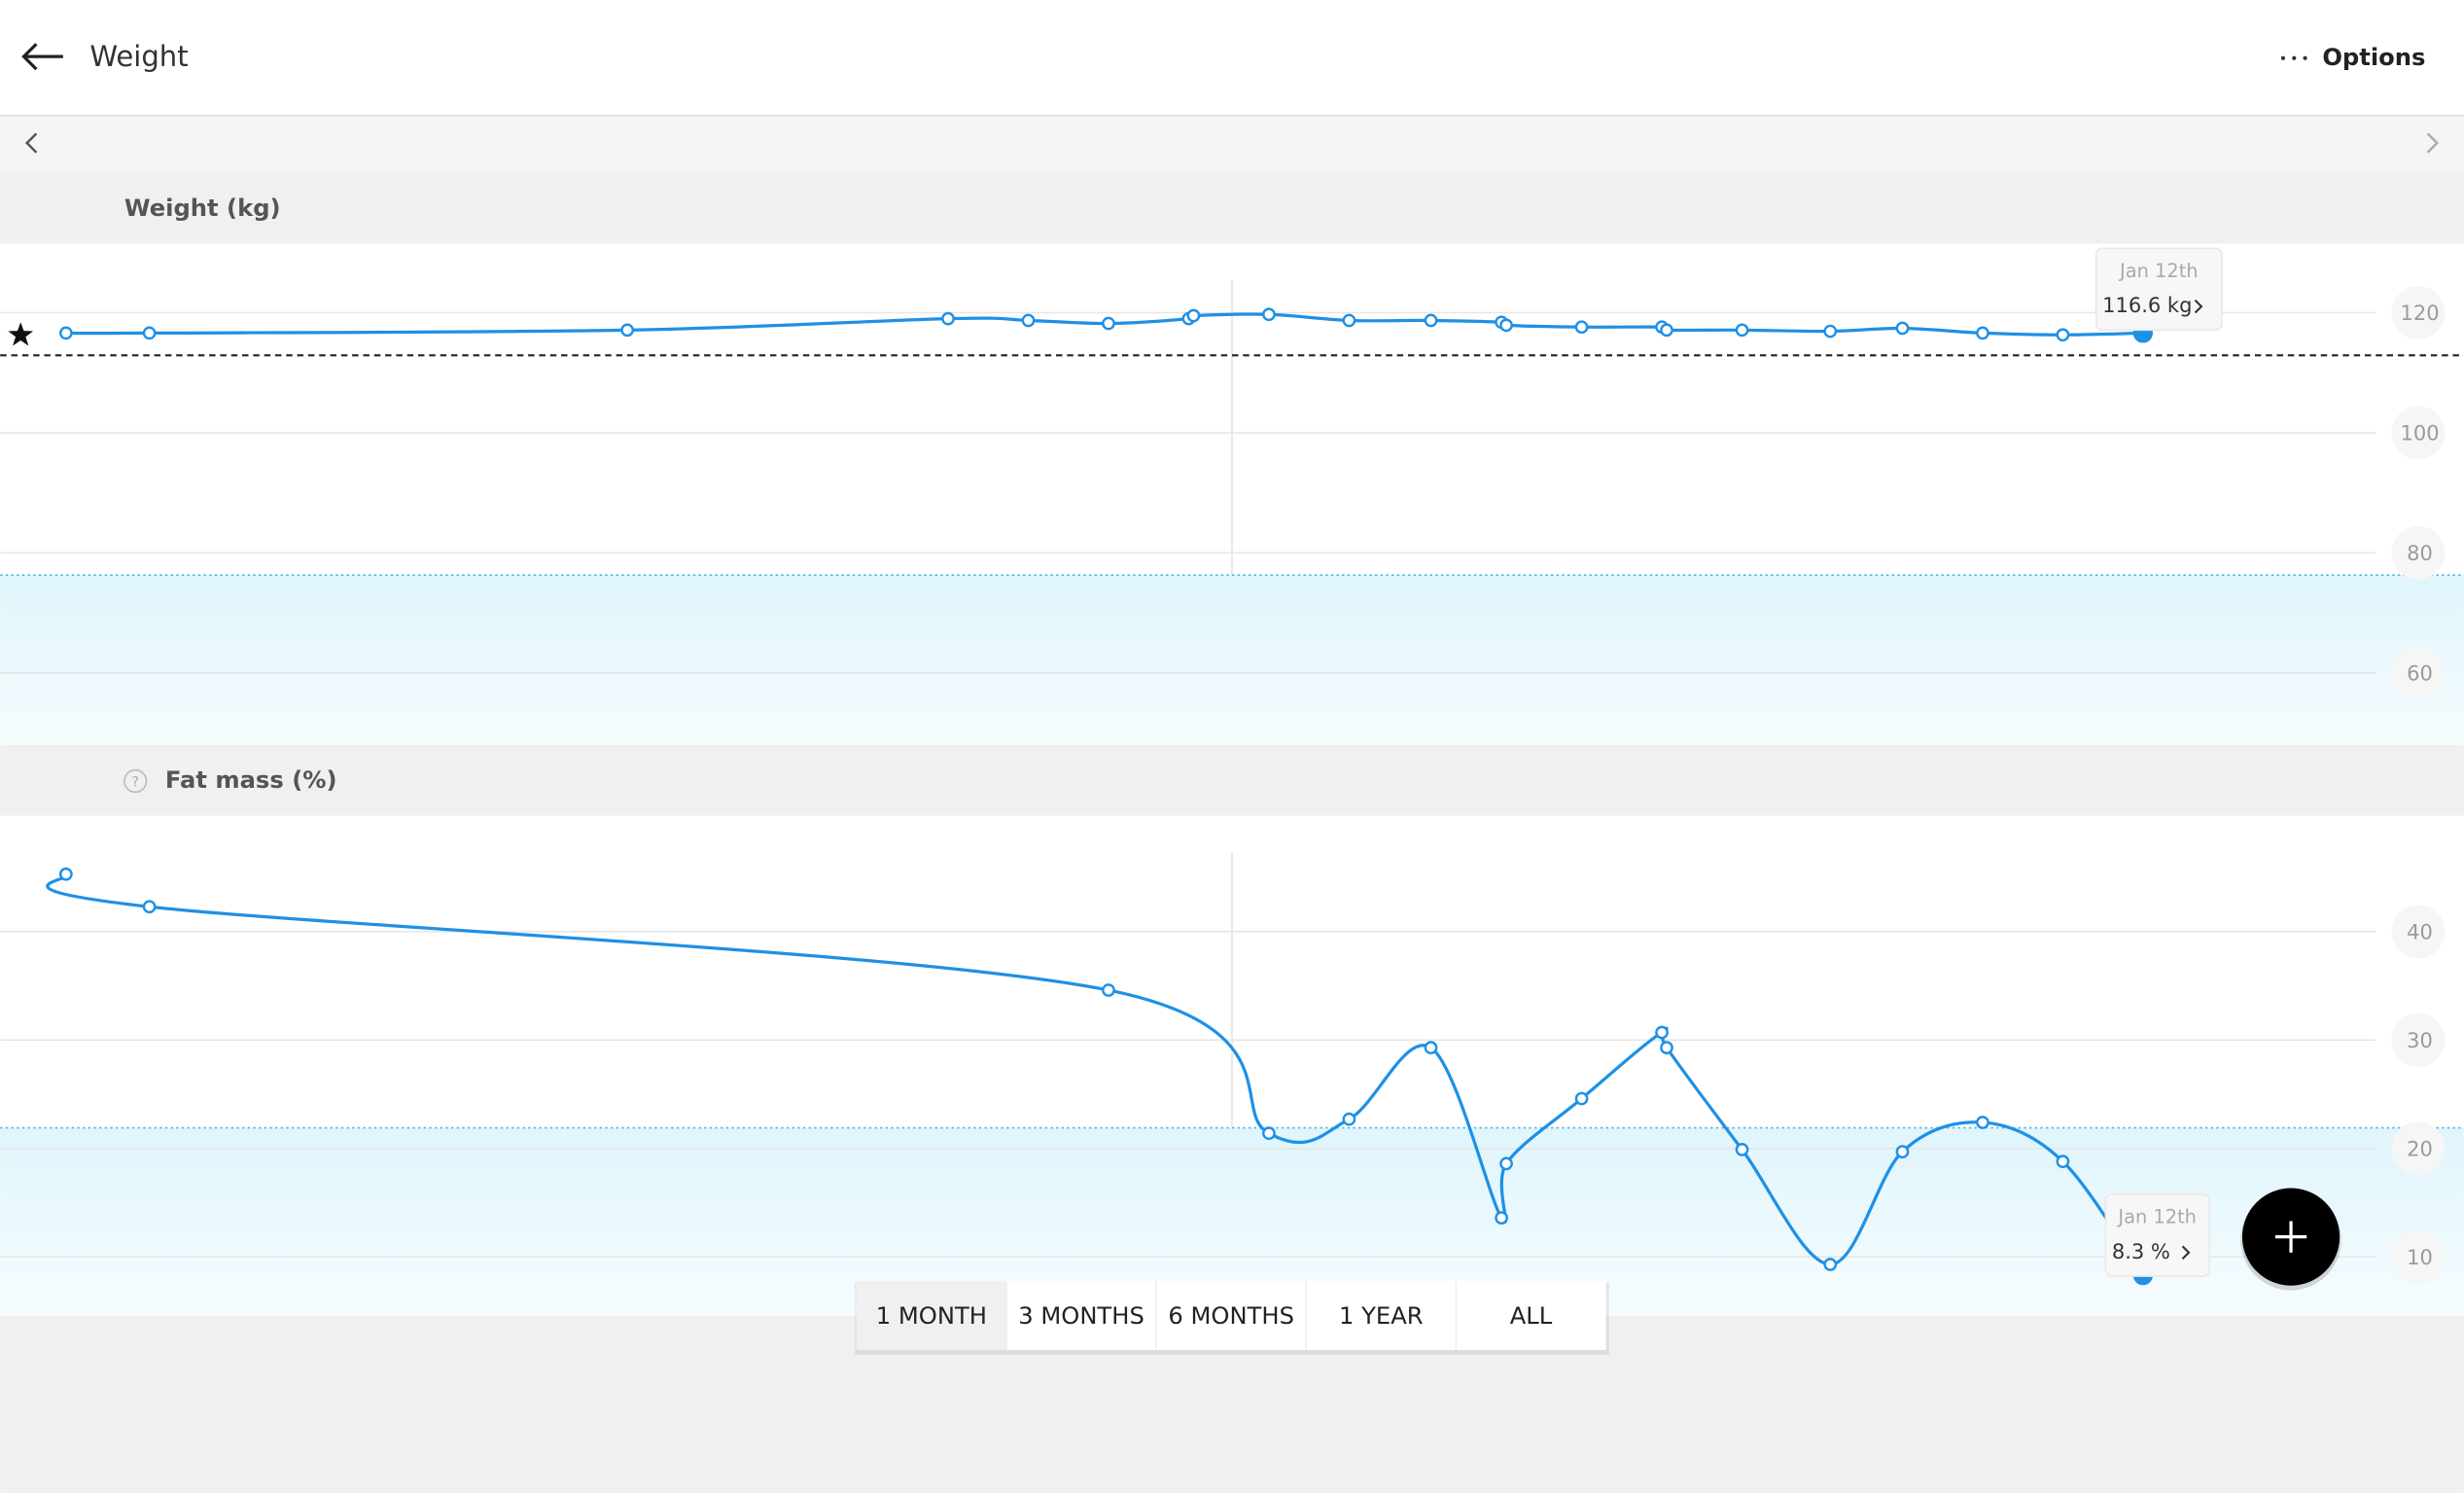 This screenshot has height=1493, width=2464. What do you see at coordinates (1232, 660) in the screenshot?
I see `healthy-zone` at bounding box center [1232, 660].